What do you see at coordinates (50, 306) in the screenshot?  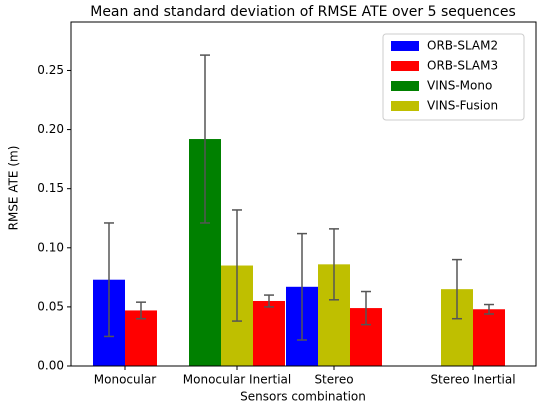 I see `y-tick-label: 0.05` at bounding box center [50, 306].